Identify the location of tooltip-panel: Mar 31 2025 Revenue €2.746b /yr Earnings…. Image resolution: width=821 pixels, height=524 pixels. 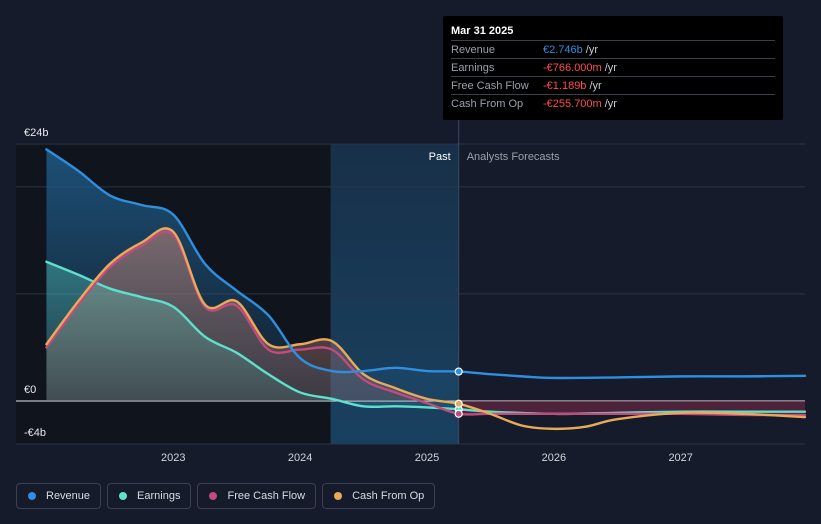
(613, 68).